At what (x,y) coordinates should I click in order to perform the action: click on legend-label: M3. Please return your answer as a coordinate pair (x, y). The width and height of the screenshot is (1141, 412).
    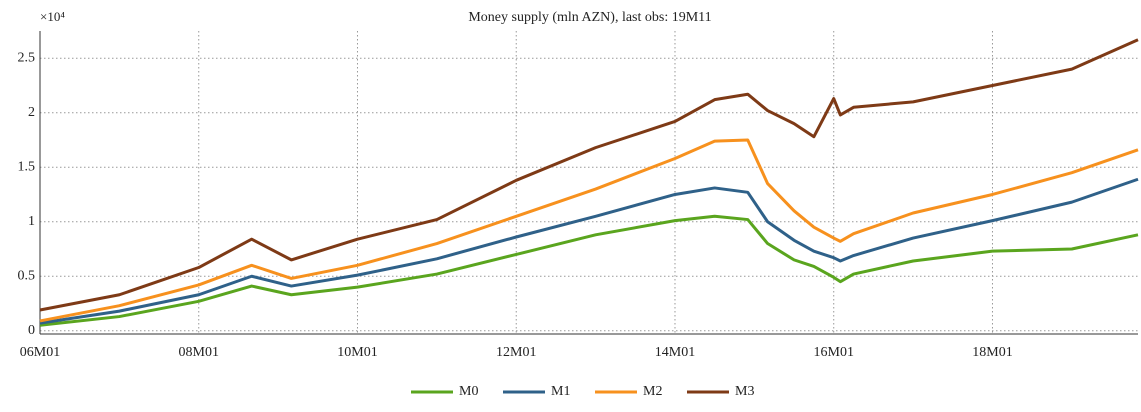
    Looking at the image, I should click on (744, 391).